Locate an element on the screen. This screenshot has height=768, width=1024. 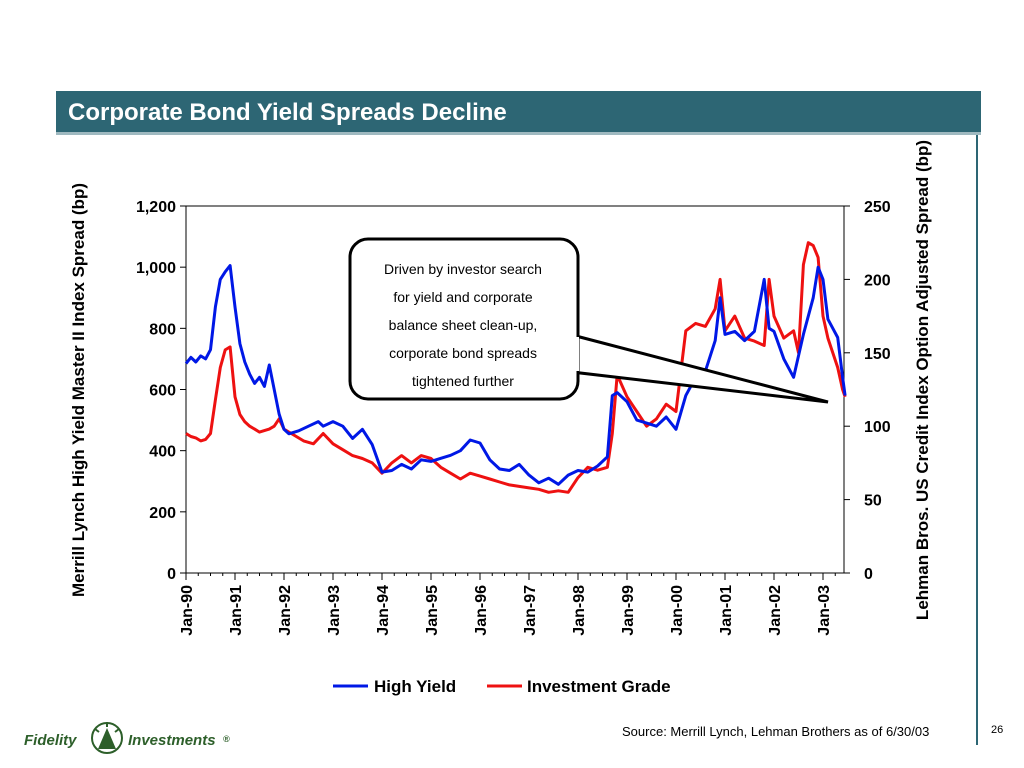
left-tick-label: 1,000 is located at coordinates (156, 268).